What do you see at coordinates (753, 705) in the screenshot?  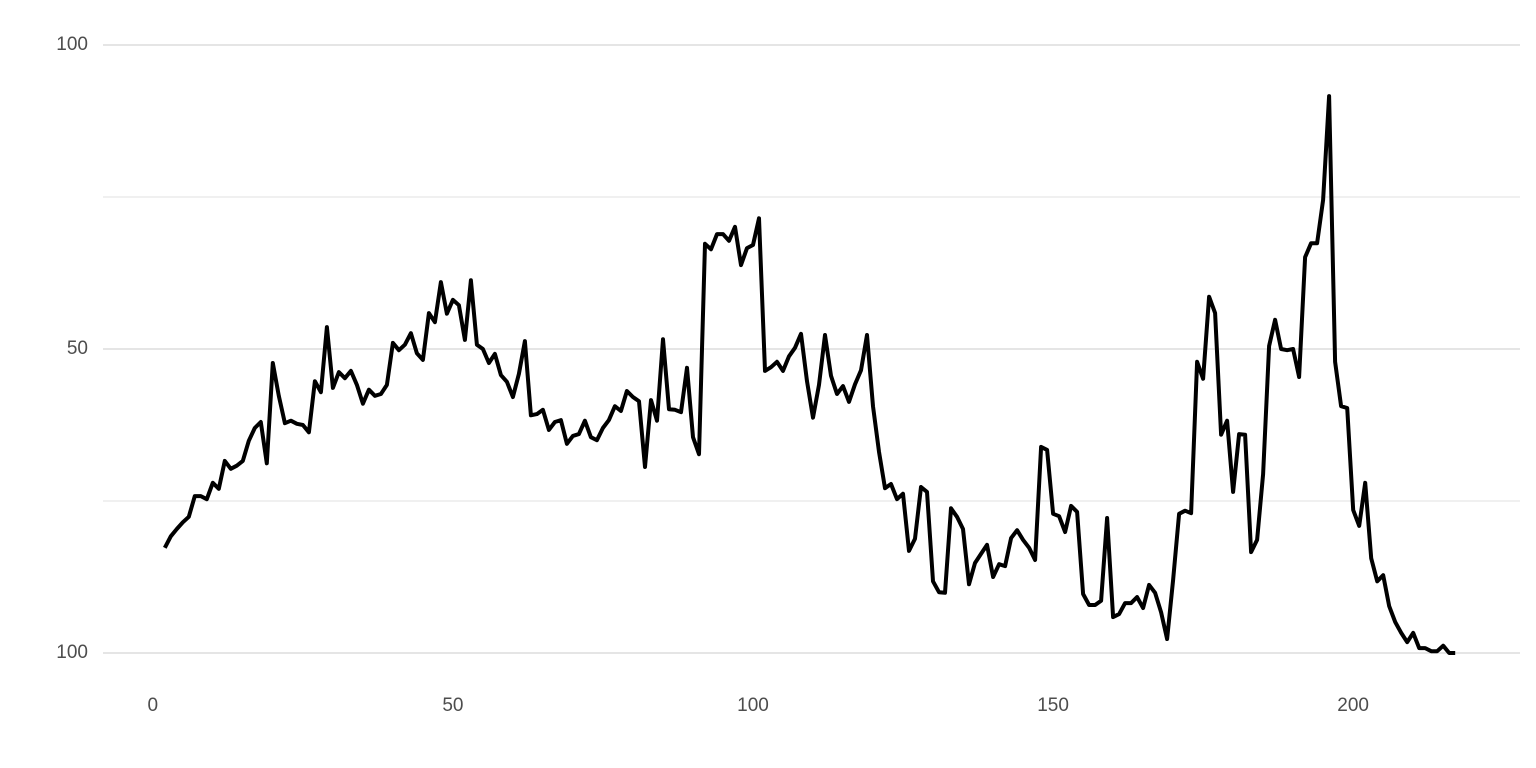 I see `x-tick-label: 100` at bounding box center [753, 705].